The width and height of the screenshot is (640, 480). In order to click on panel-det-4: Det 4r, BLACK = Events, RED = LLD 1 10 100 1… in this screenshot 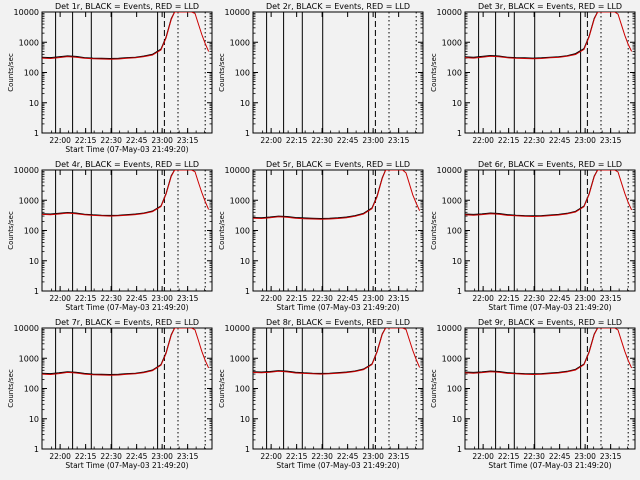, I will do `click(110, 236)`.